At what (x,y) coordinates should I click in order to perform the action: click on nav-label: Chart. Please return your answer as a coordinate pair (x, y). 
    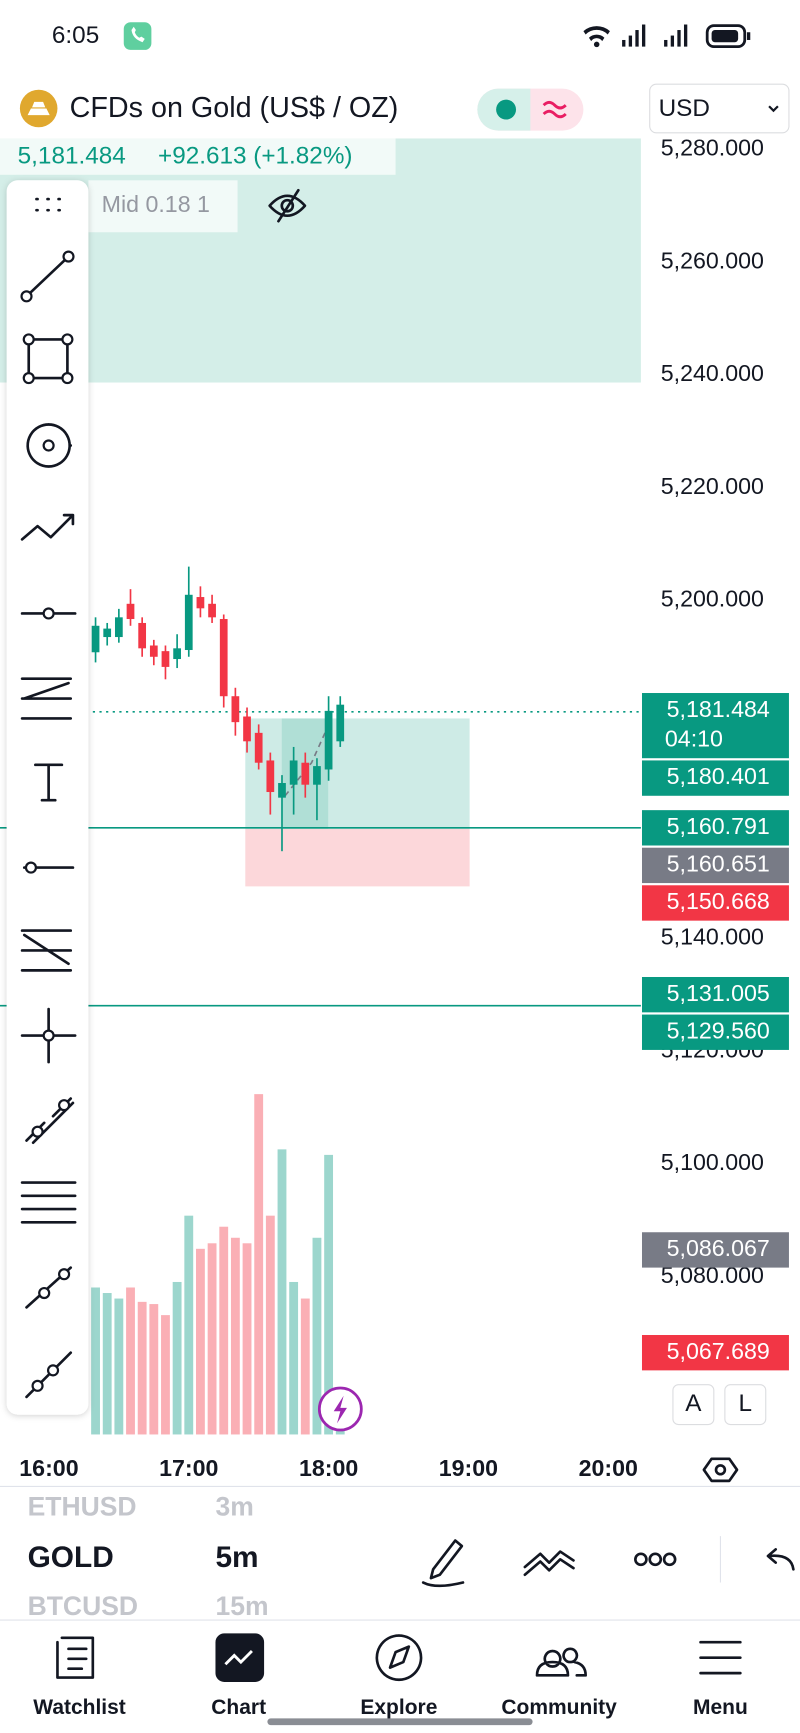
    Looking at the image, I should click on (238, 1707).